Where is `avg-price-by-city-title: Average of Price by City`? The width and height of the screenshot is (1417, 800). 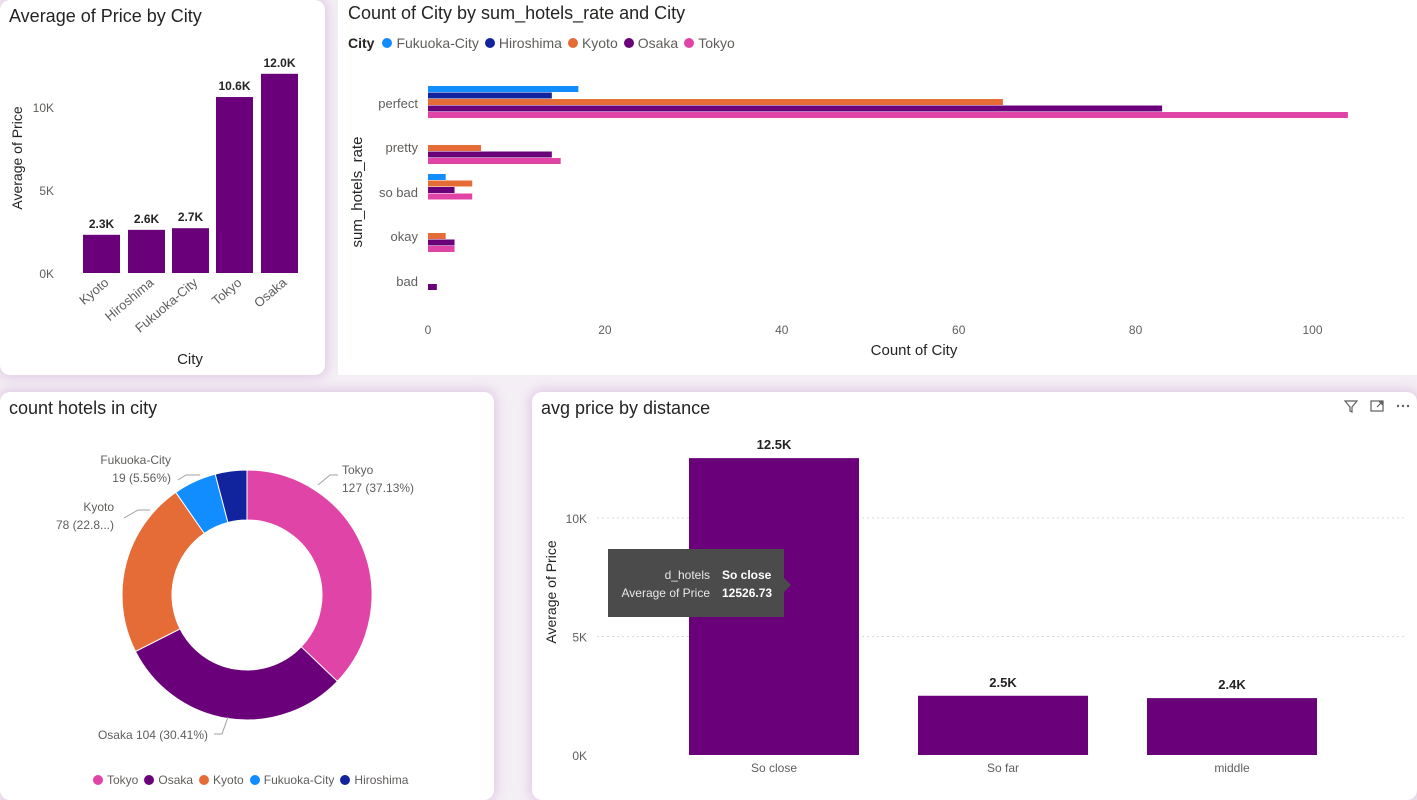 avg-price-by-city-title: Average of Price by City is located at coordinates (105, 16).